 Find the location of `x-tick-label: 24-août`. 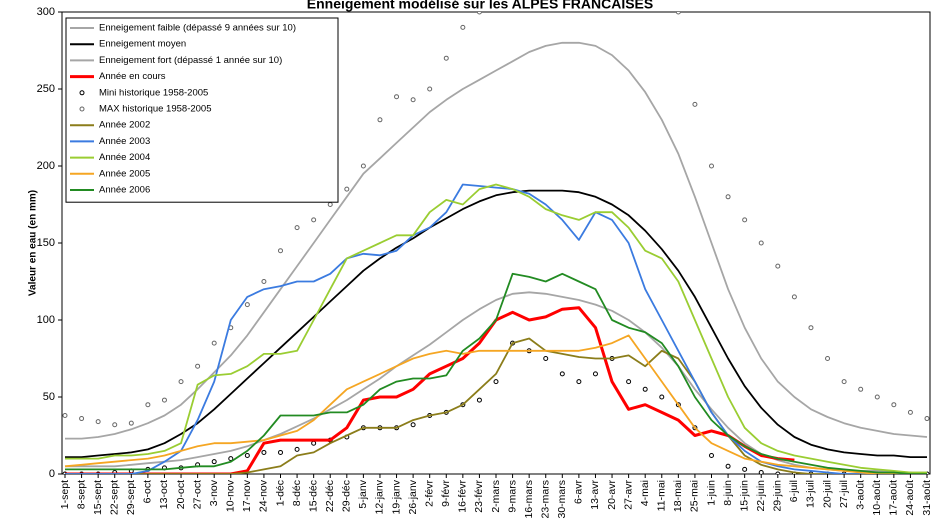

x-tick-label: 24-août is located at coordinates (910, 498).